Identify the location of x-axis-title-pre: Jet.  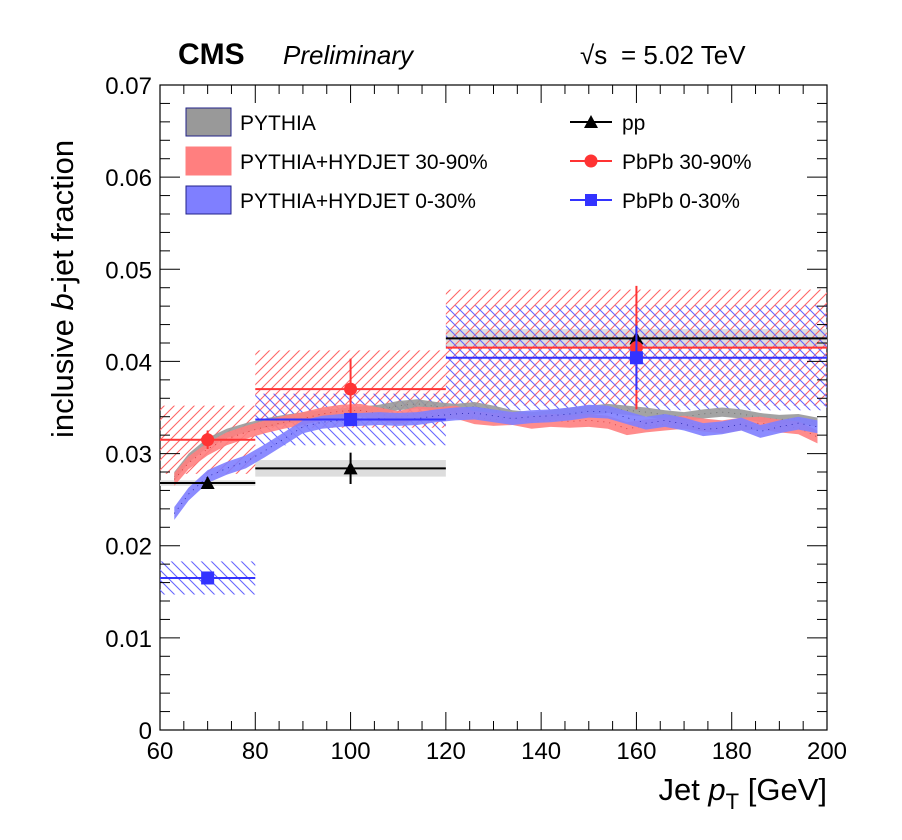
(683, 789).